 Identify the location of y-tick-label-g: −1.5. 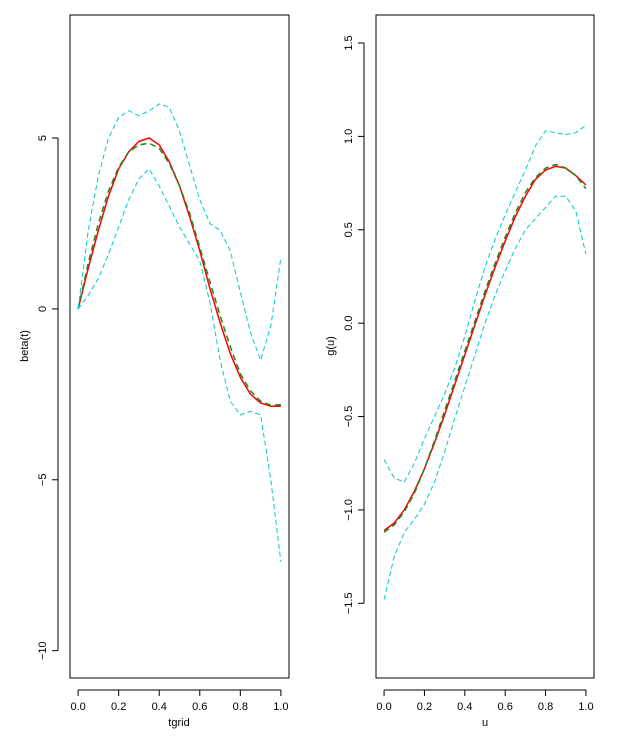
(349, 603).